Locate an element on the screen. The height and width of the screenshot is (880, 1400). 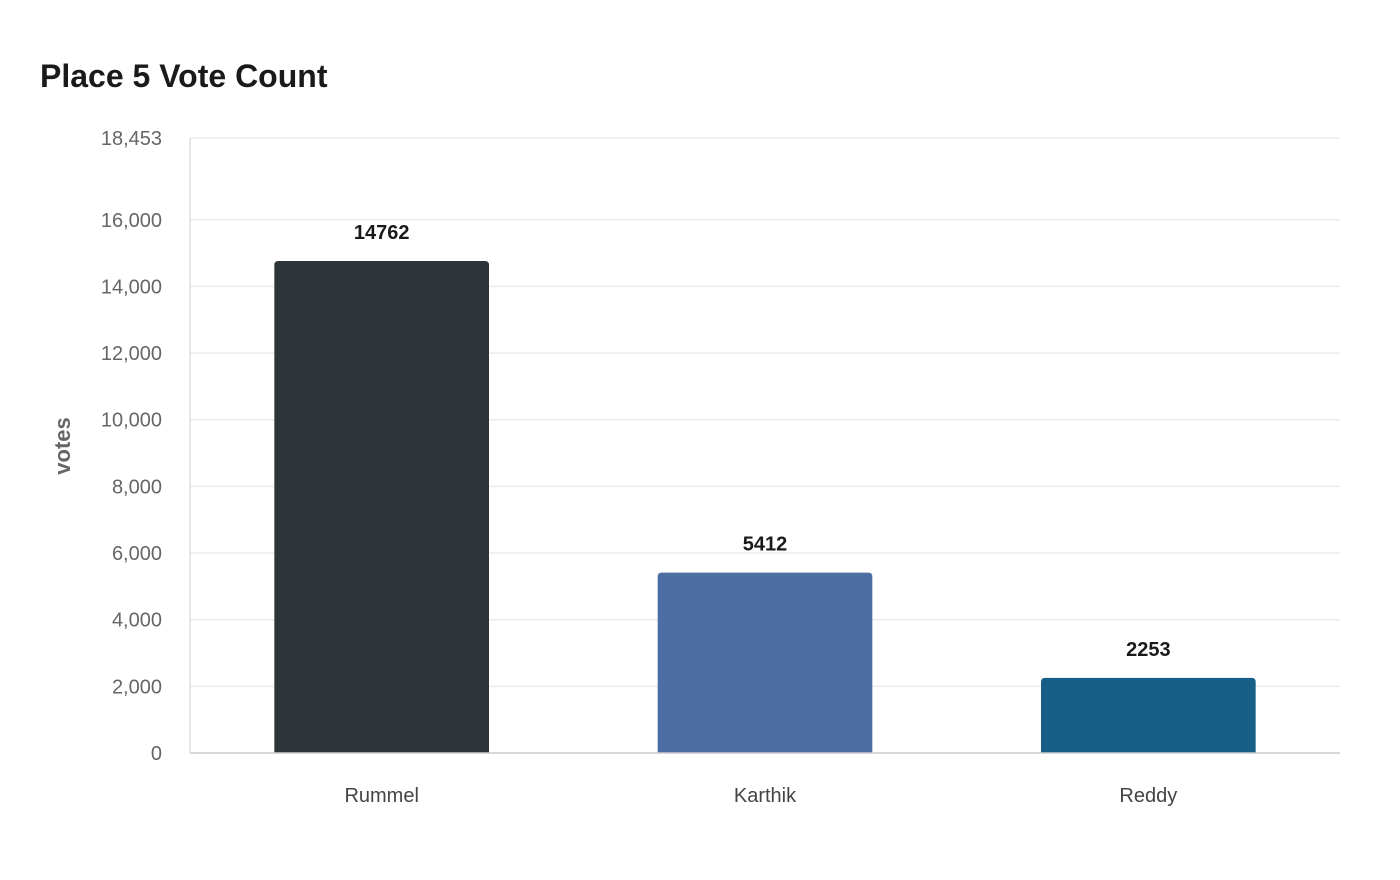
y-tick-label: 8,000 is located at coordinates (137, 487).